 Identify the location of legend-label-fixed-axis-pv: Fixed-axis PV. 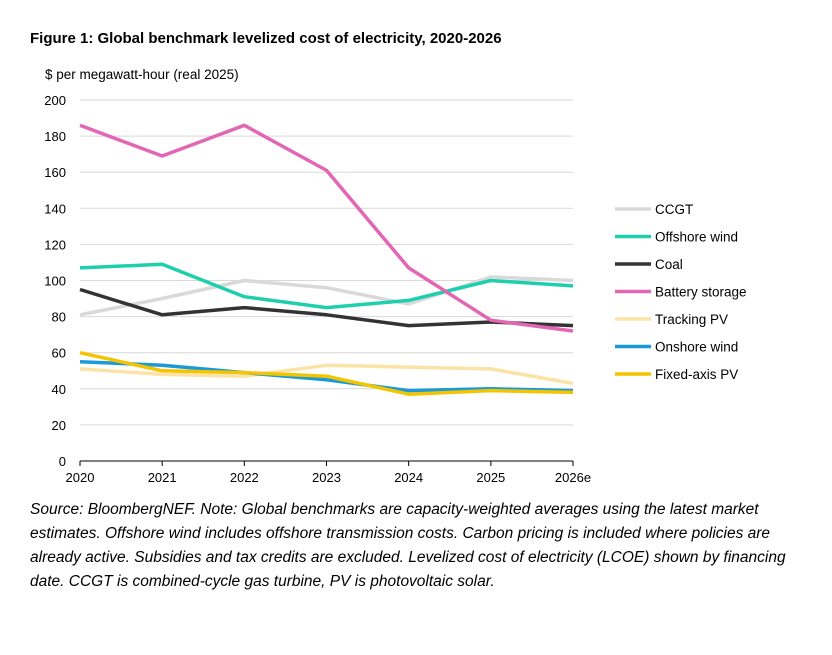
(696, 374).